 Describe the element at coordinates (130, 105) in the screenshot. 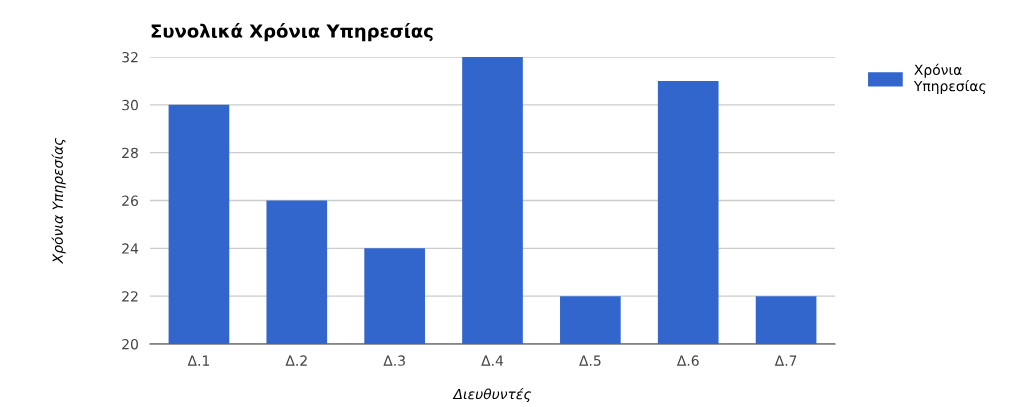

I see `y-tick-label: 30` at that location.